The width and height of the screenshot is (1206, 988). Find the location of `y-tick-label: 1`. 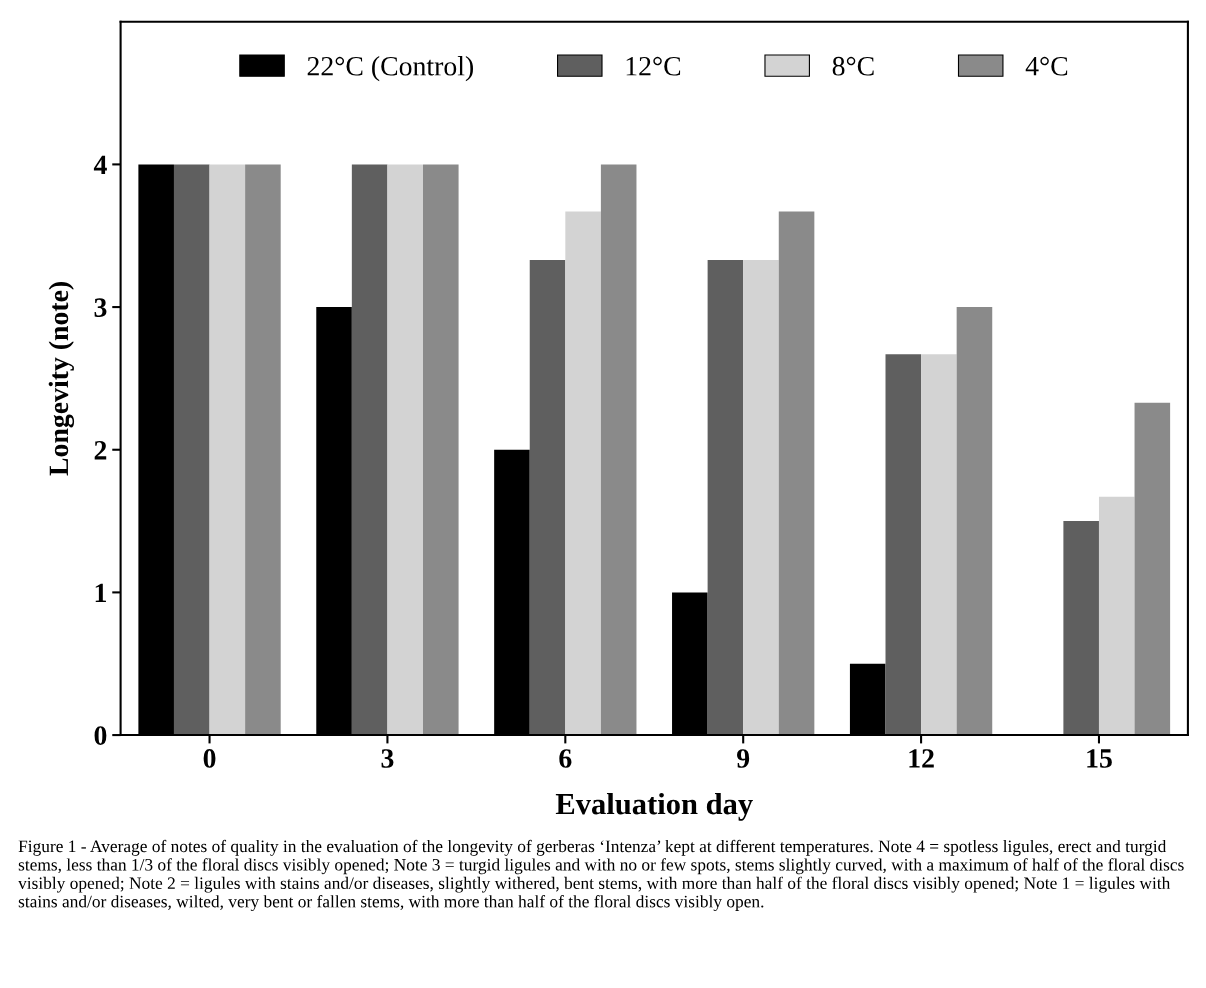

y-tick-label: 1 is located at coordinates (100, 593).